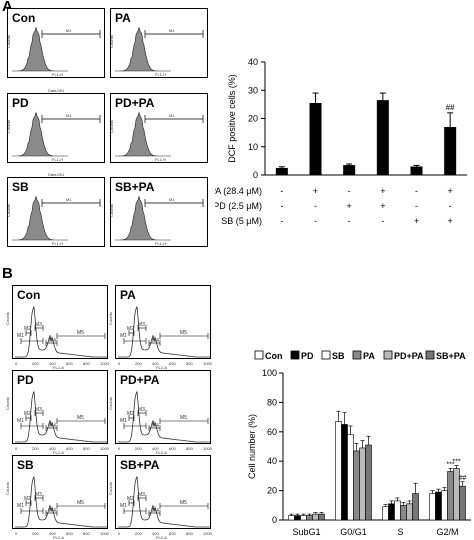 The width and height of the screenshot is (474, 540). What do you see at coordinates (272, 402) in the screenshot?
I see `y-tick-label: 80` at bounding box center [272, 402].